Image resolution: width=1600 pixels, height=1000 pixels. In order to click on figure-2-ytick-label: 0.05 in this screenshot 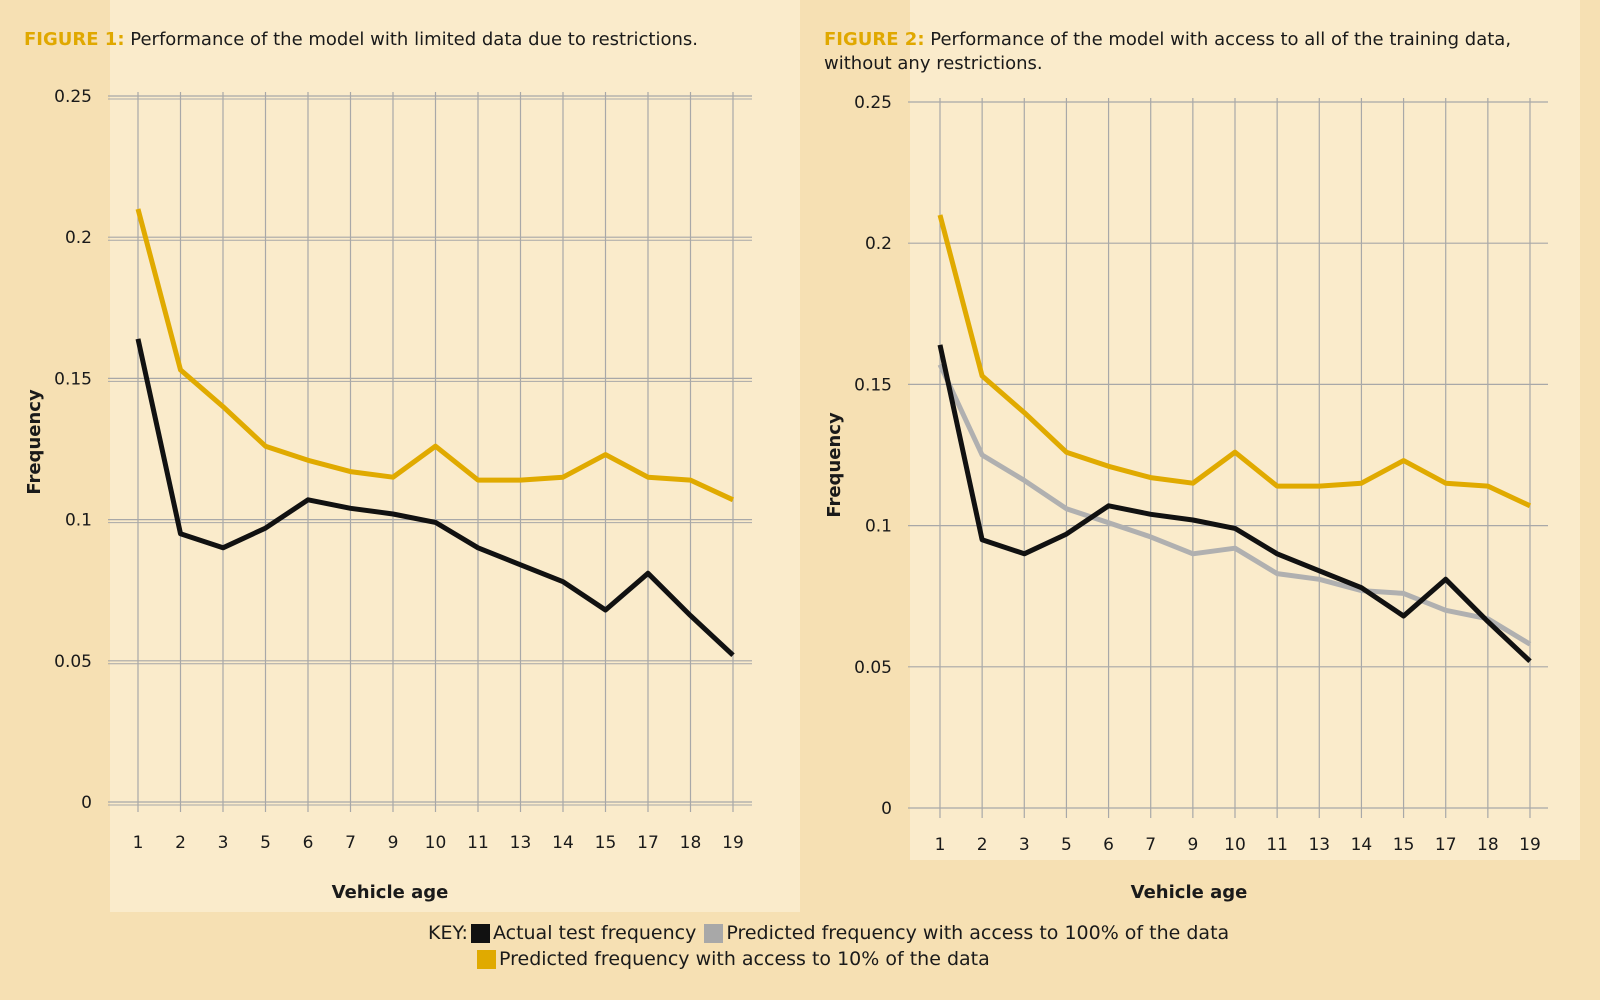, I will do `click(873, 668)`.